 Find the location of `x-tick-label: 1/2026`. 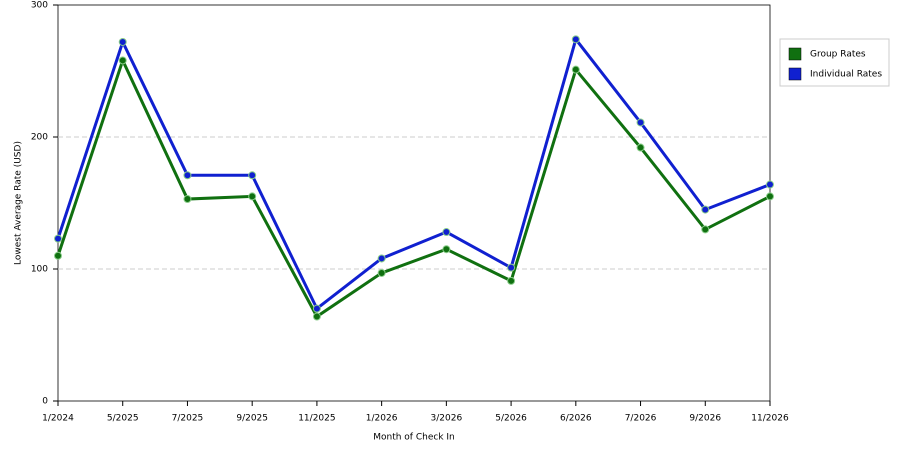

x-tick-label: 1/2026 is located at coordinates (382, 419).